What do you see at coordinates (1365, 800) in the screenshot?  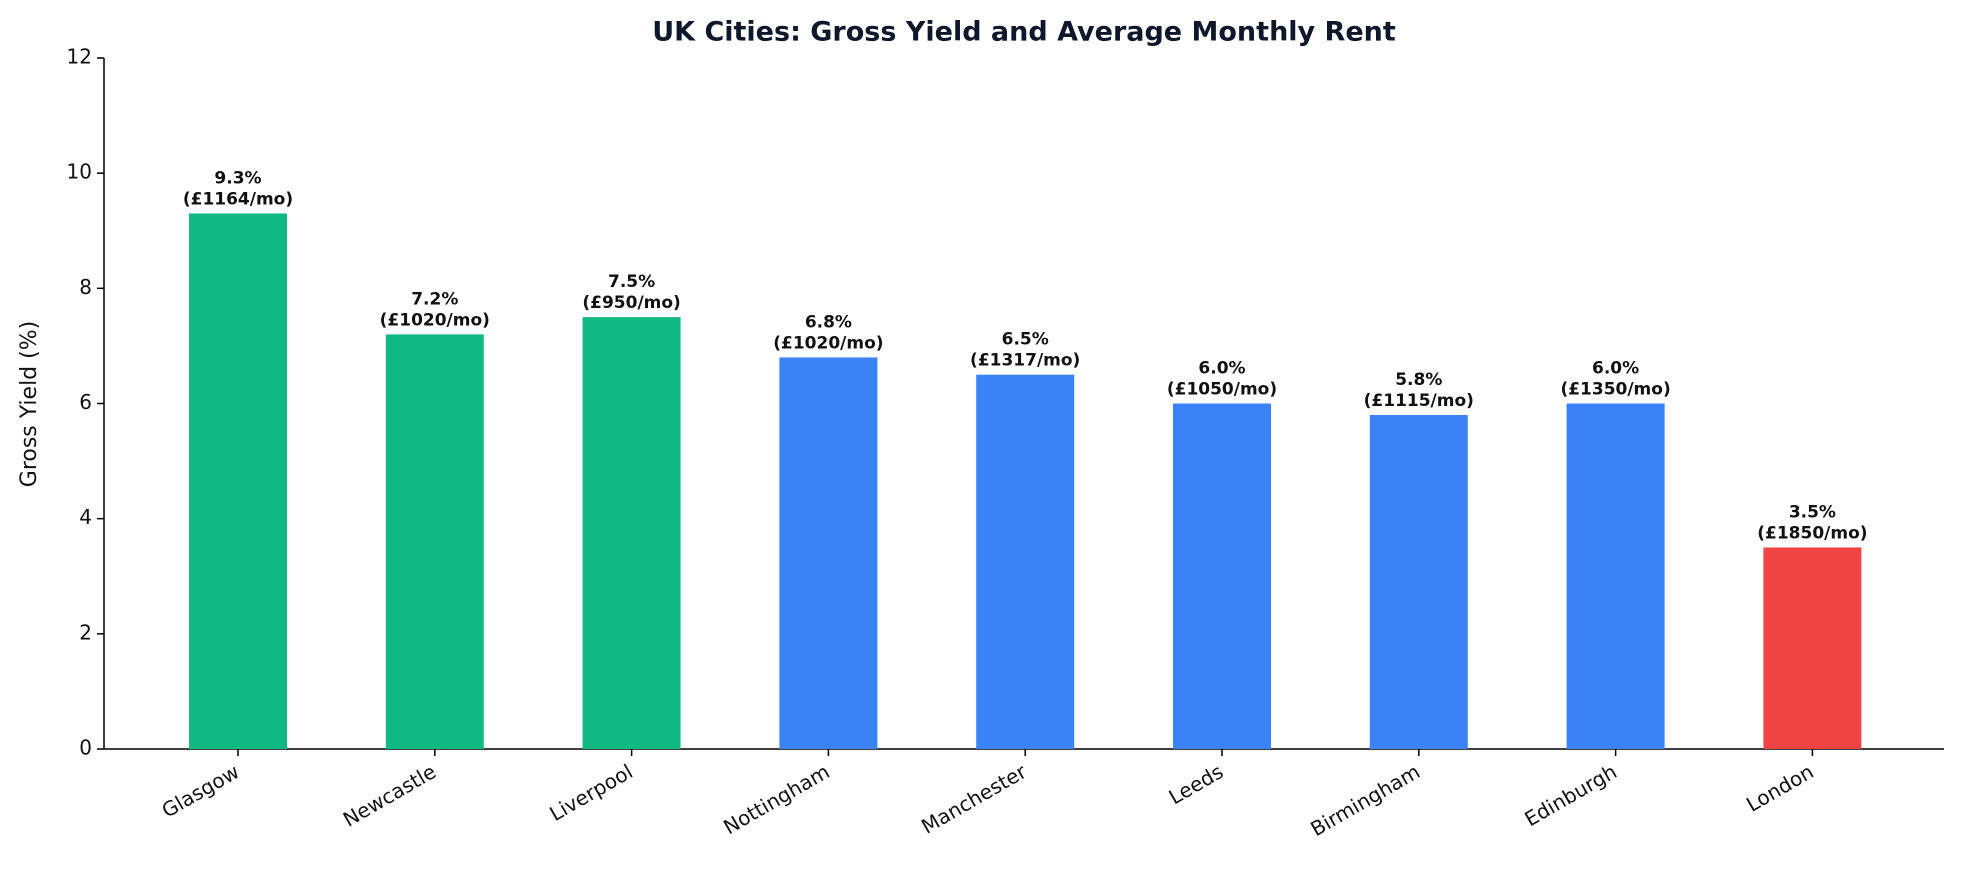 I see `x-tick-label: Birmingham` at bounding box center [1365, 800].